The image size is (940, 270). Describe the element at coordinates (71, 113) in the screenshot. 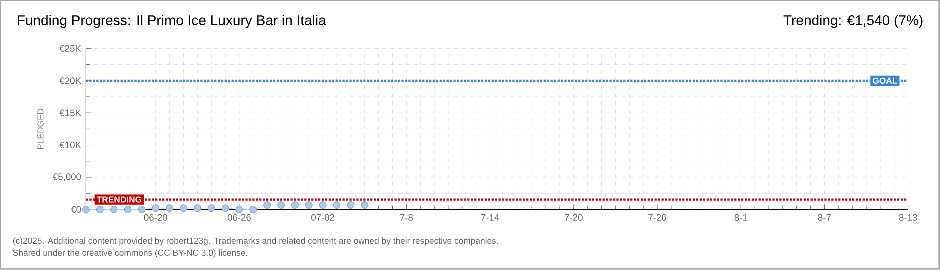

I see `y-tick-label: €15K` at that location.